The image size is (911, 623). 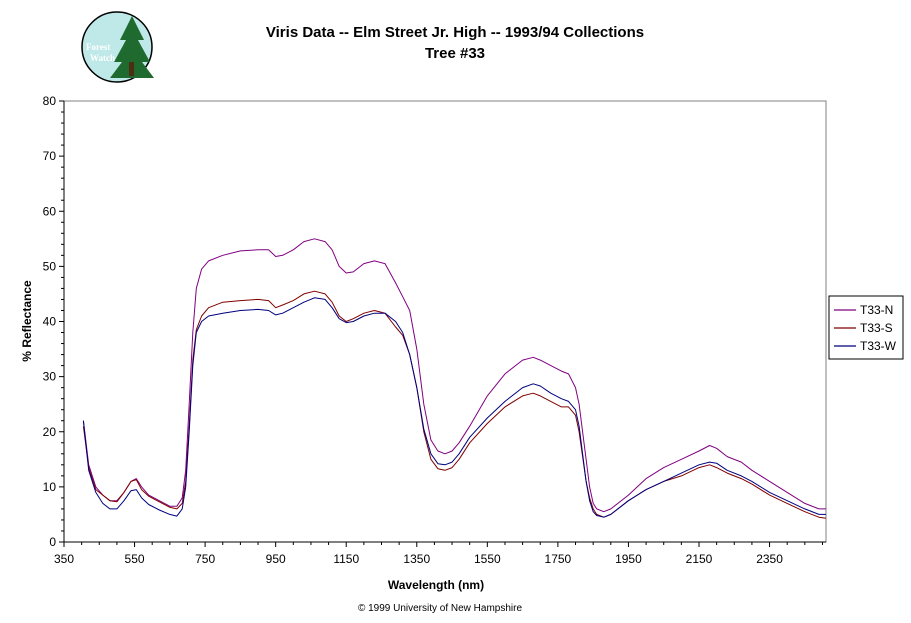 What do you see at coordinates (205, 559) in the screenshot?
I see `x-tick-label: 750` at bounding box center [205, 559].